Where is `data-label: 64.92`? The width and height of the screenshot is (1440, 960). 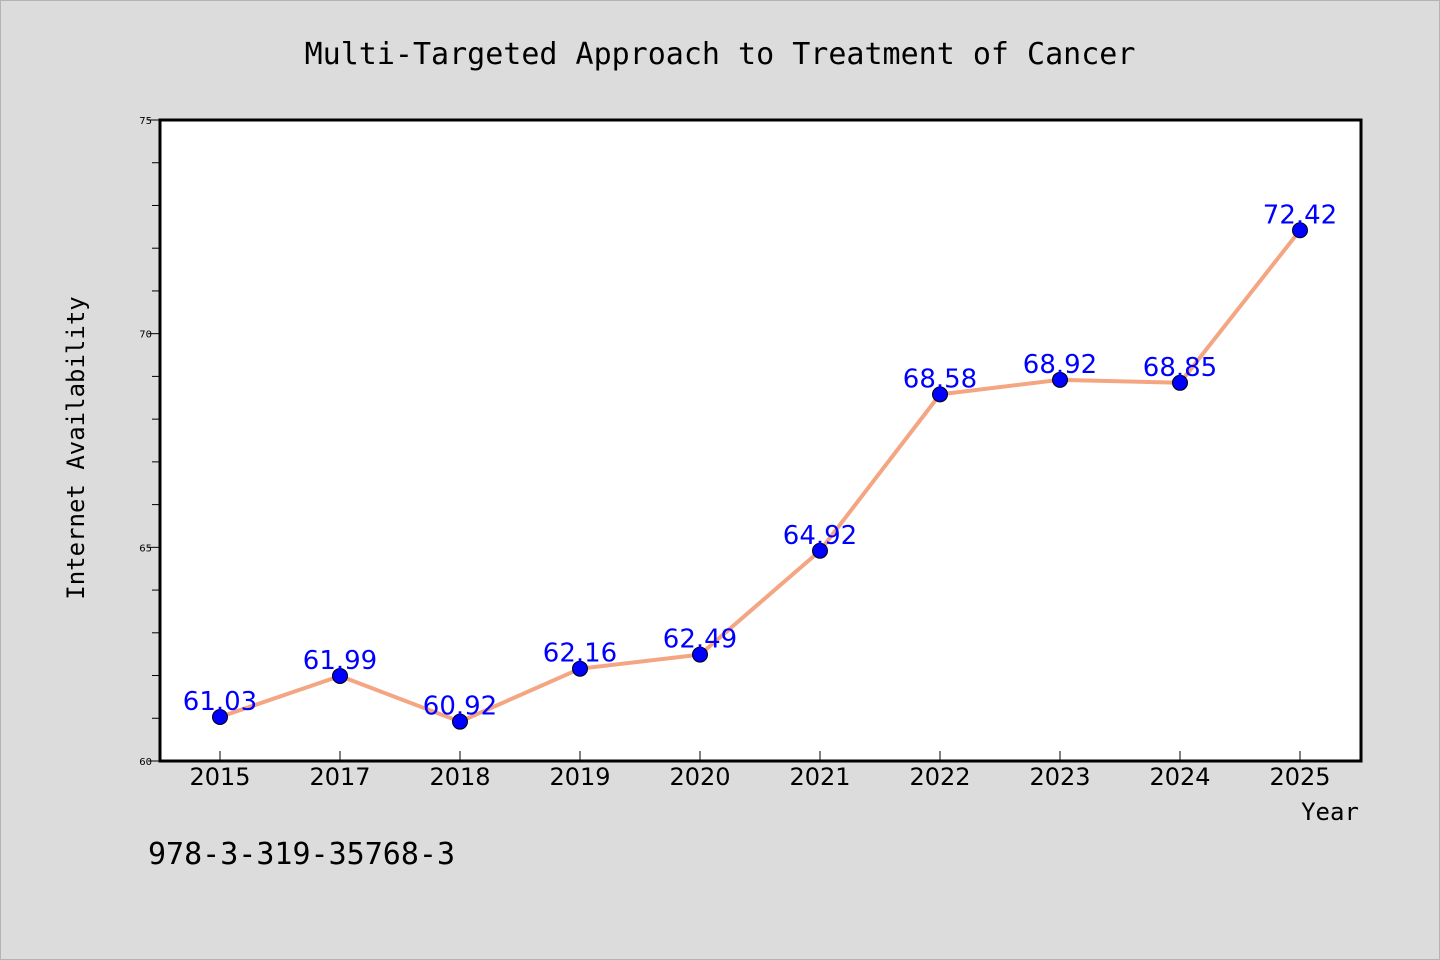
data-label: 64.92 is located at coordinates (820, 536).